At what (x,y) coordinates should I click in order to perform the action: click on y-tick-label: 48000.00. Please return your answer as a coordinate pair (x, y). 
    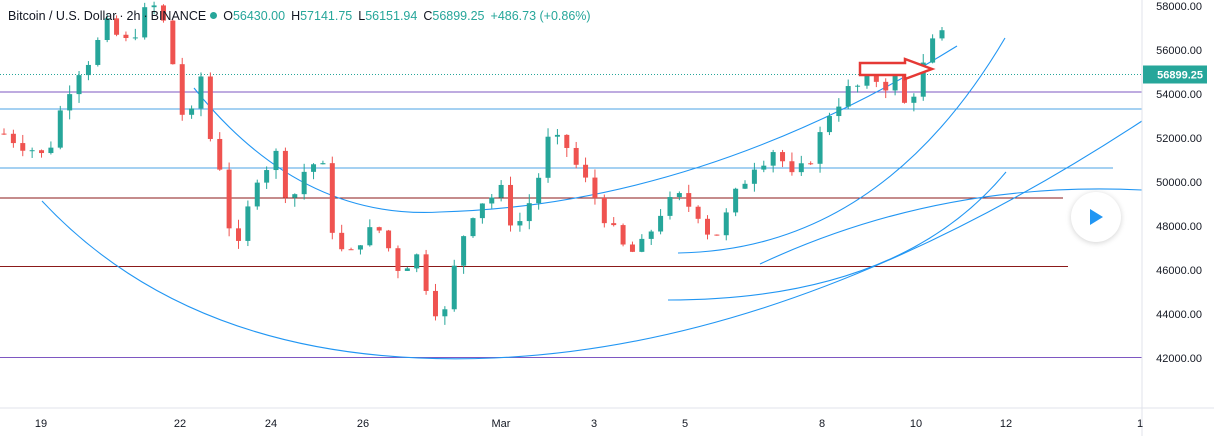
    Looking at the image, I should click on (1179, 227).